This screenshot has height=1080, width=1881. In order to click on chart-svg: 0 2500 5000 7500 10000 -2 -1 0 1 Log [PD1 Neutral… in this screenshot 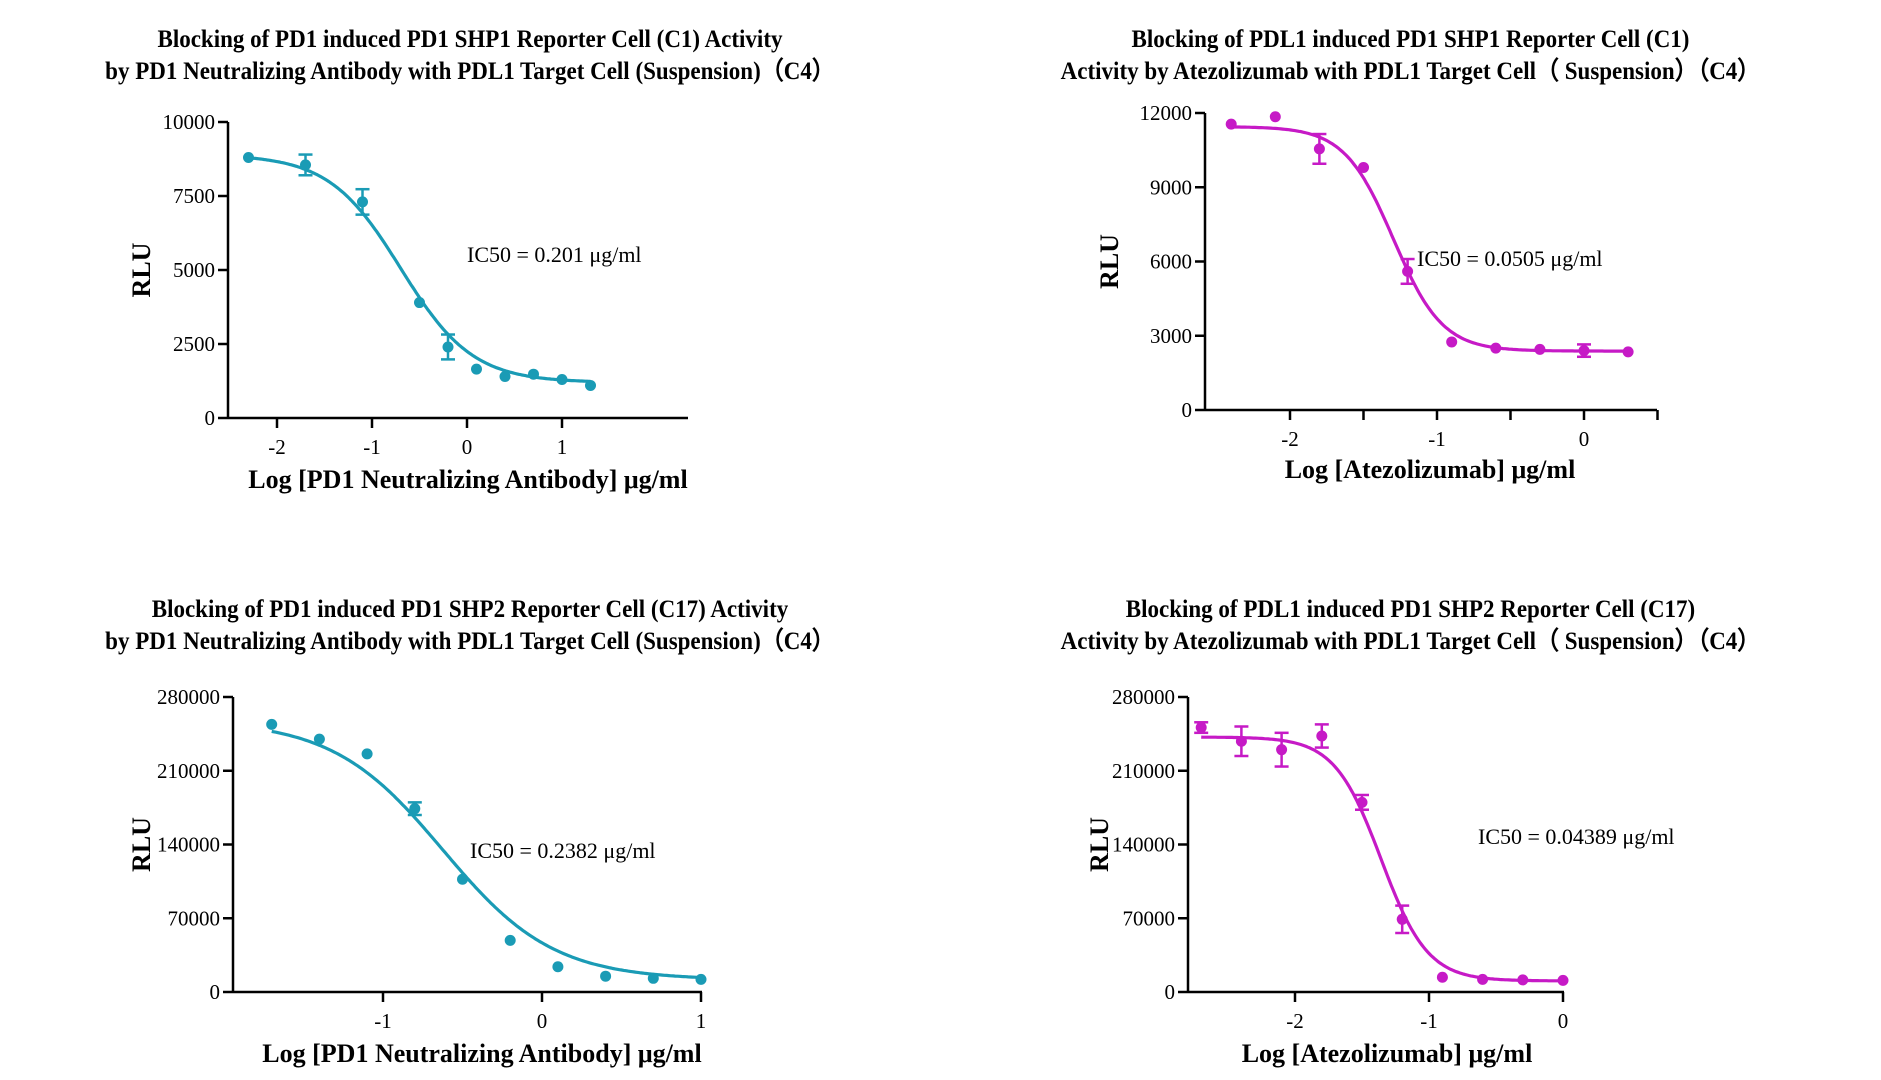, I will do `click(407, 302)`.